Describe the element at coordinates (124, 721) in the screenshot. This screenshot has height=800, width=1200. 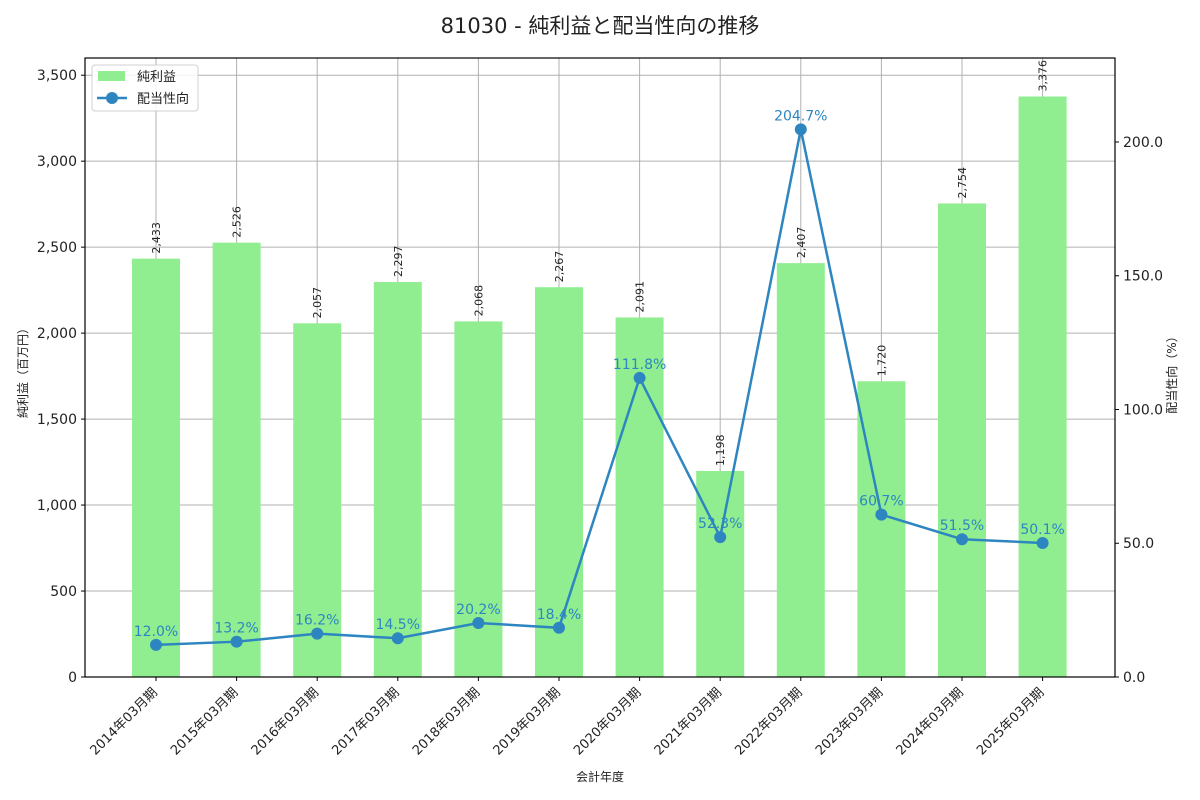
I see `x-tick-label: 2014年03月期` at that location.